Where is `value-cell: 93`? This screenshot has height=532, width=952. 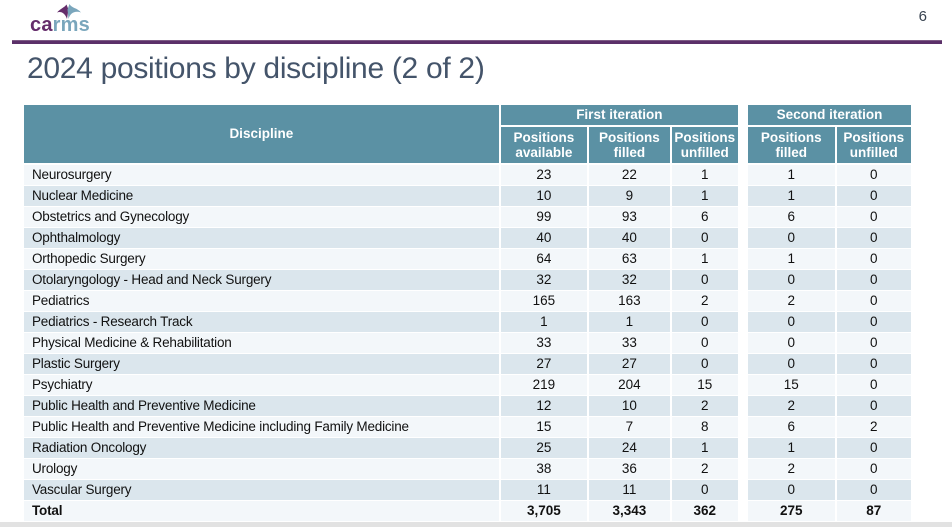
value-cell: 93 is located at coordinates (629, 216).